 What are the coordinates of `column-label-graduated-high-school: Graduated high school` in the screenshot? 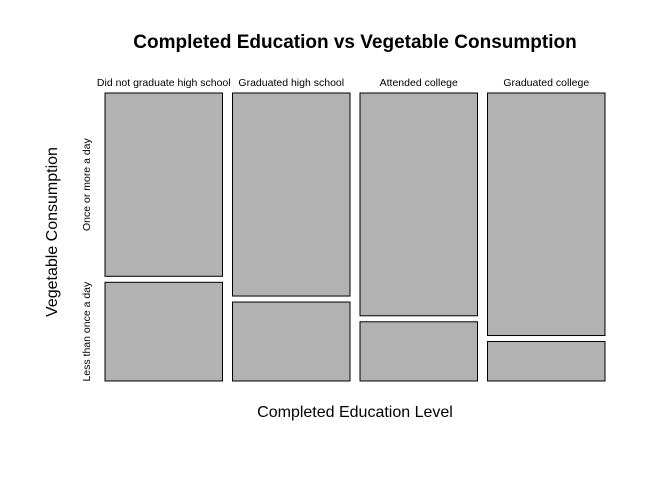 It's located at (291, 83).